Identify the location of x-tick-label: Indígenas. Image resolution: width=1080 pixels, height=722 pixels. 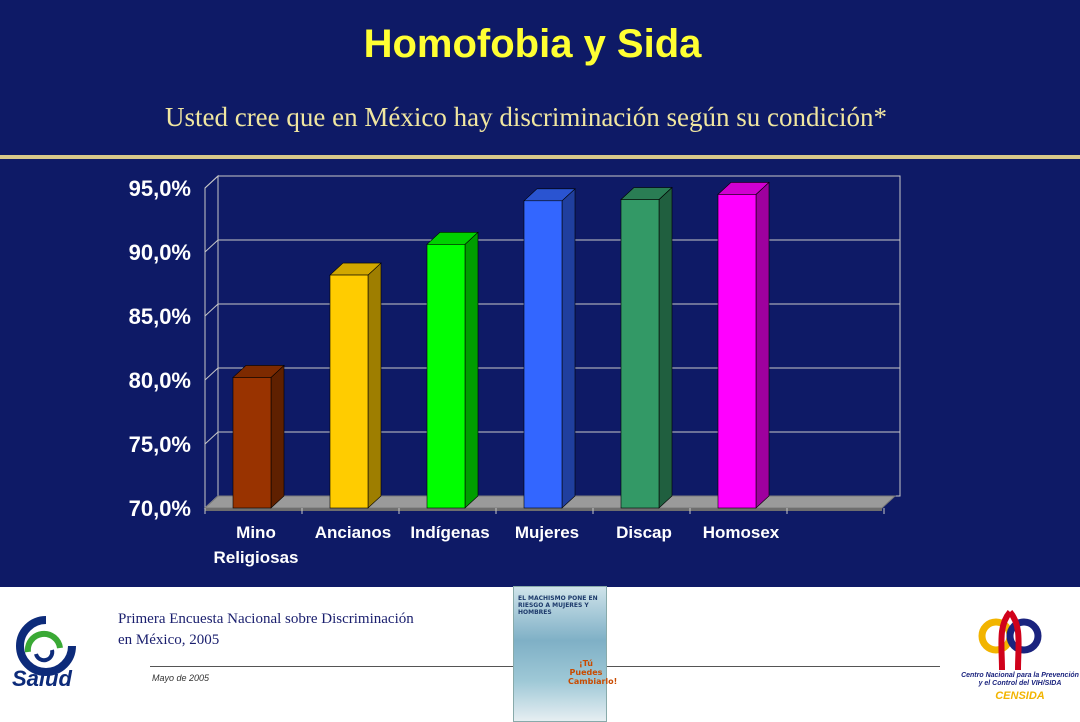
(449, 532).